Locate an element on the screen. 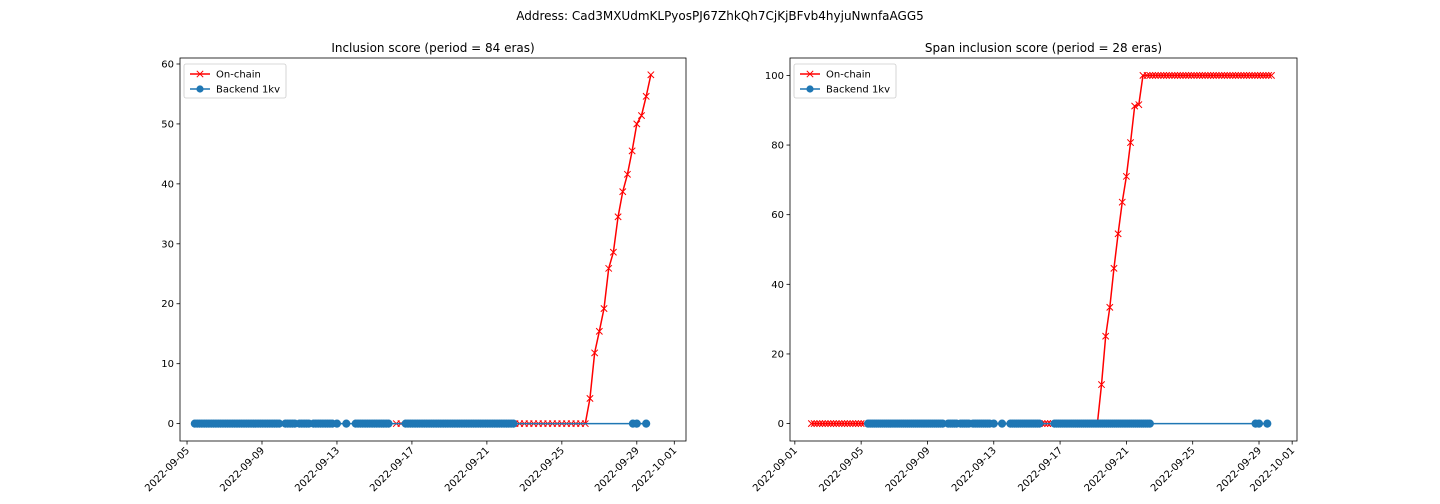 Image resolution: width=1440 pixels, height=504 pixels. y-tick-label: 50 is located at coordinates (167, 124).